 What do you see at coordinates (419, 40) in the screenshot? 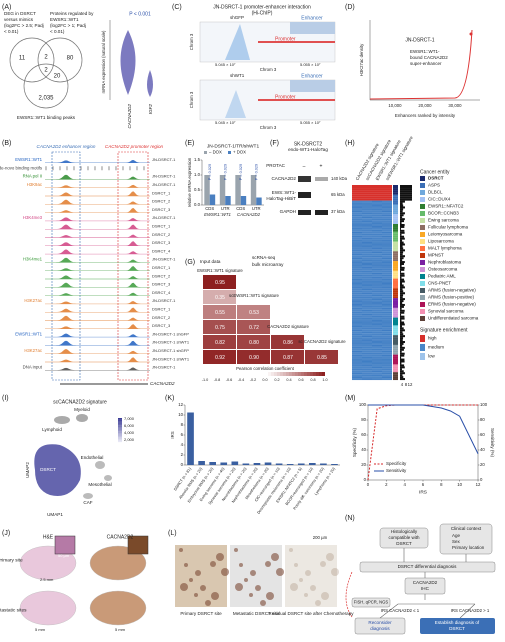
I see `label: JN-DSRCT-1` at bounding box center [419, 40].